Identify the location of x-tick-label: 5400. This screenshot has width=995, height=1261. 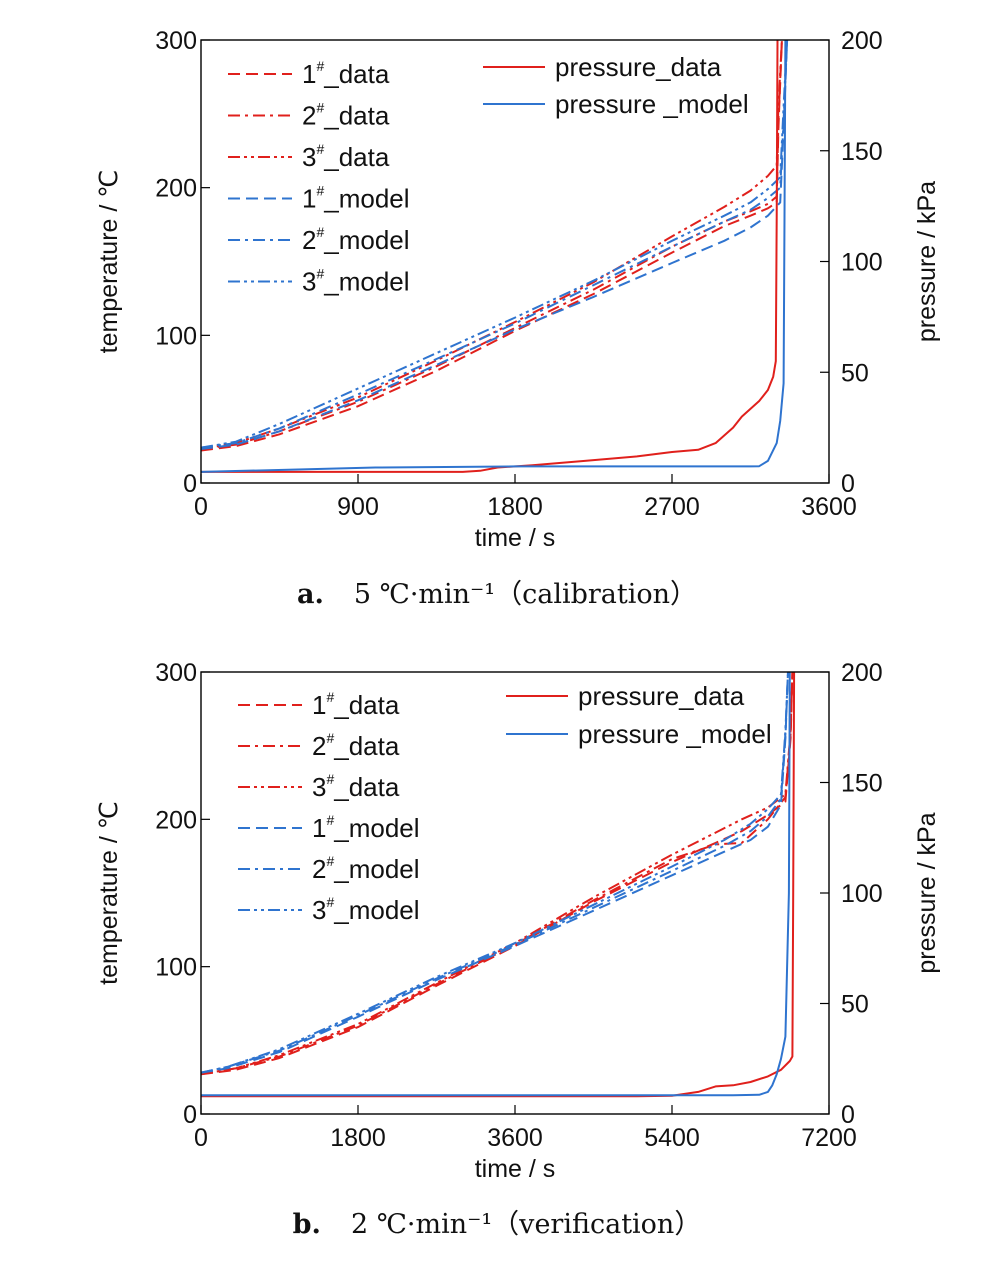
(672, 1138).